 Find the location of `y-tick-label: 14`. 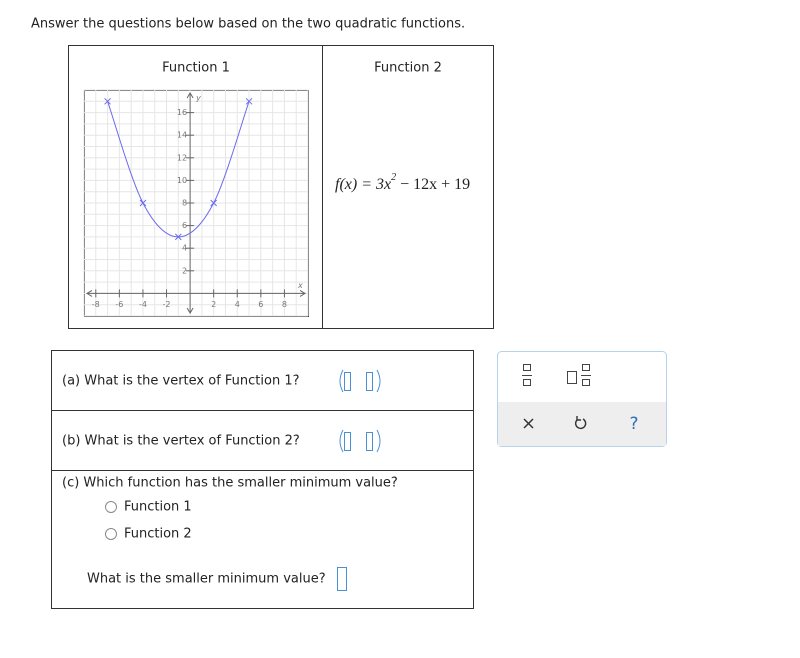

y-tick-label: 14 is located at coordinates (182, 135).